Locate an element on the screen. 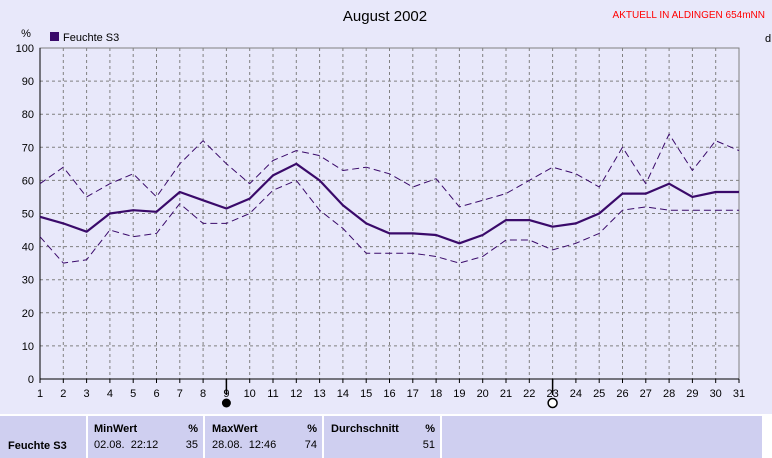 The height and width of the screenshot is (458, 772). legend-label: Feuchte S3 is located at coordinates (91, 38).